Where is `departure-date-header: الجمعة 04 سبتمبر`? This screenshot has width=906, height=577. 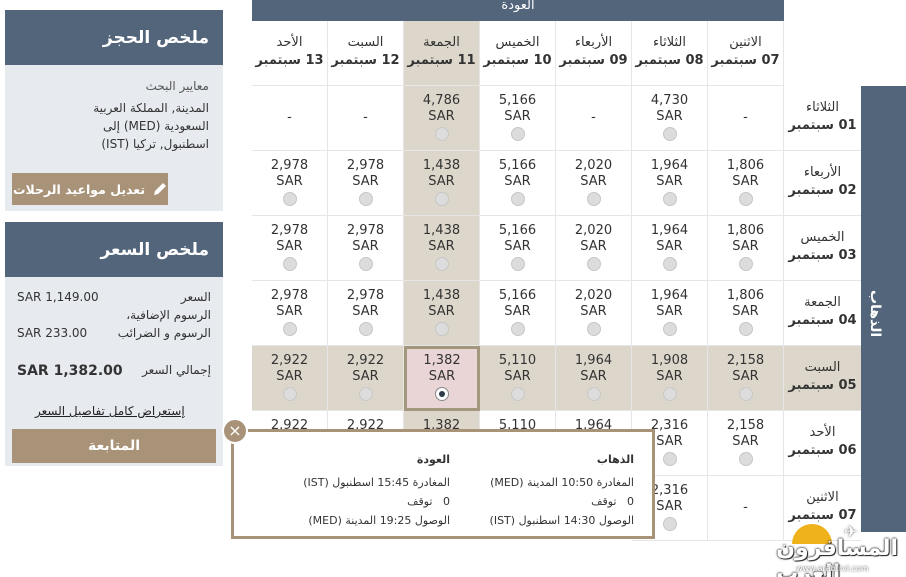 departure-date-header: الجمعة 04 سبتمبر is located at coordinates (822, 313).